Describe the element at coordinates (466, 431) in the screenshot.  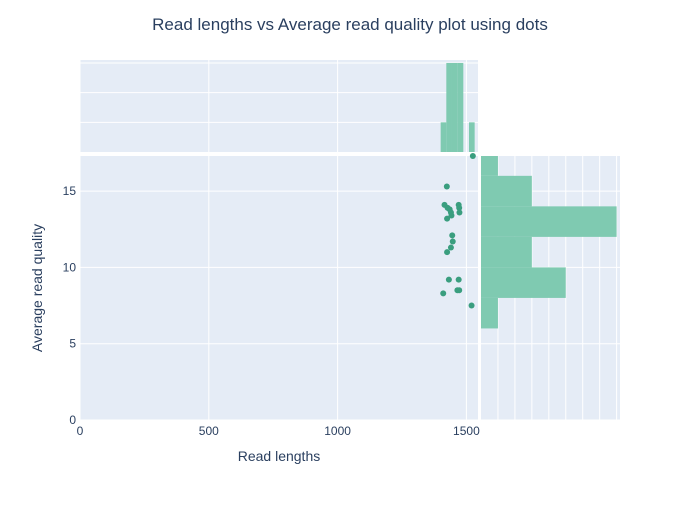
I see `x-tick-label: 1500` at that location.